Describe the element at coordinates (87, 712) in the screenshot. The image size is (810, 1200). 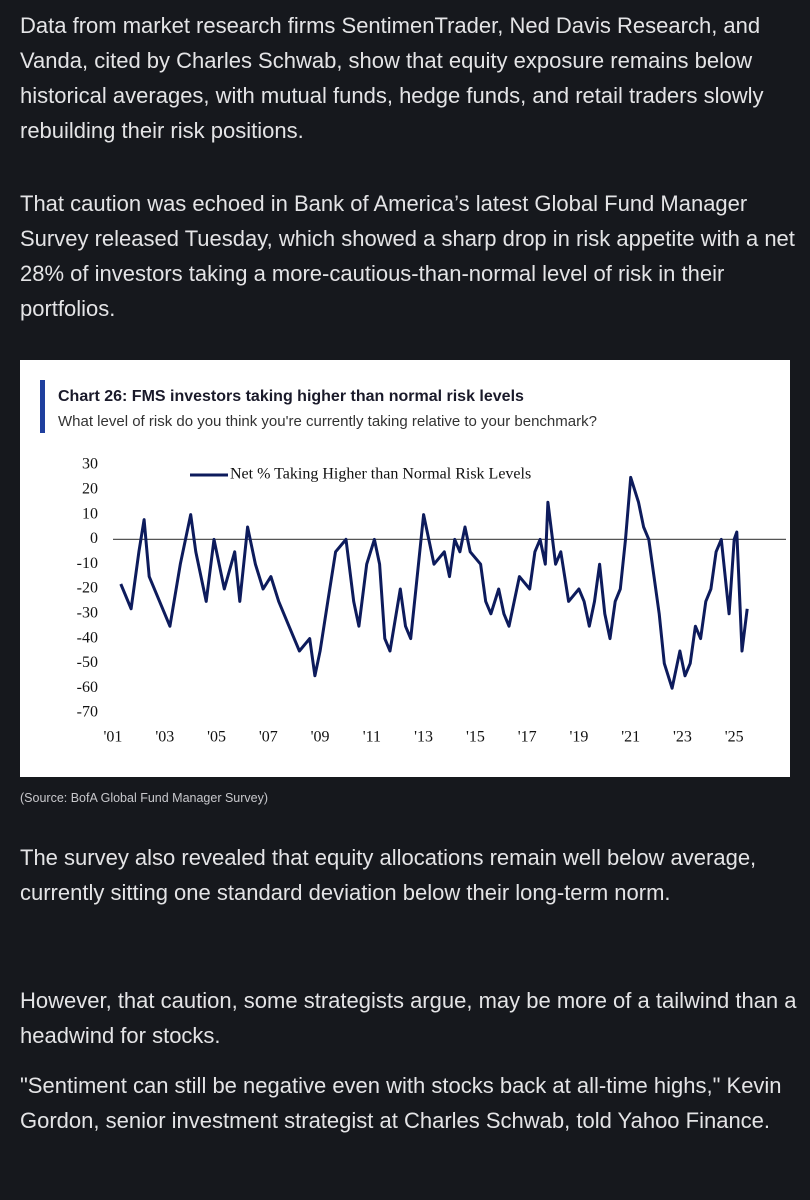
I see `y-tick-label: -70` at that location.